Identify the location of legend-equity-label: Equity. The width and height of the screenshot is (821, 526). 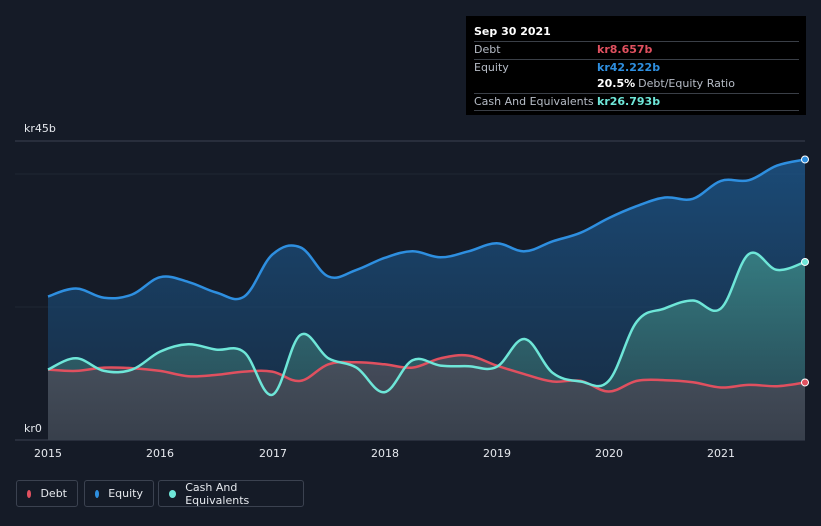
(125, 493).